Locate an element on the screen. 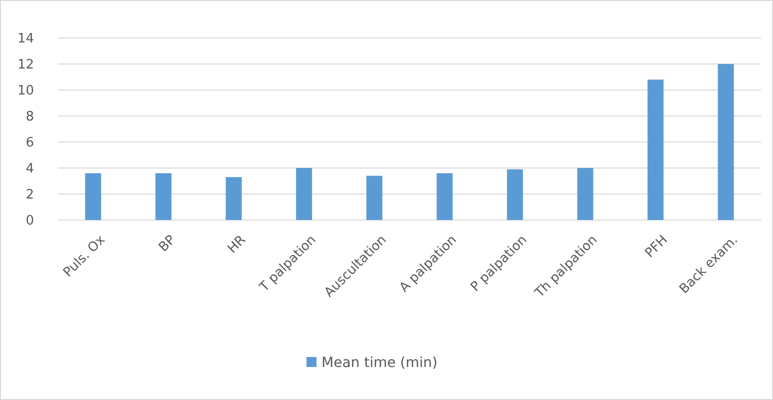  x-tick-label: BP is located at coordinates (167, 244).